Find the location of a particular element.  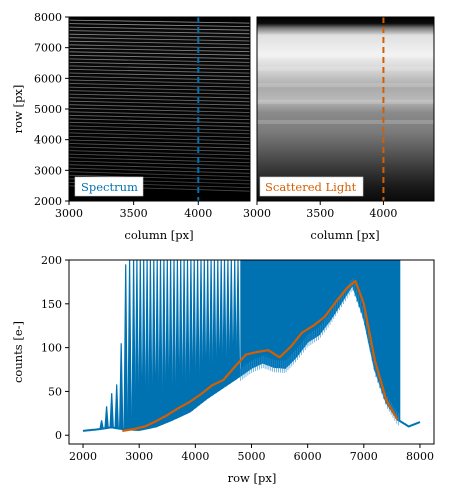

y-tick-label: 2000 is located at coordinates (48, 201).